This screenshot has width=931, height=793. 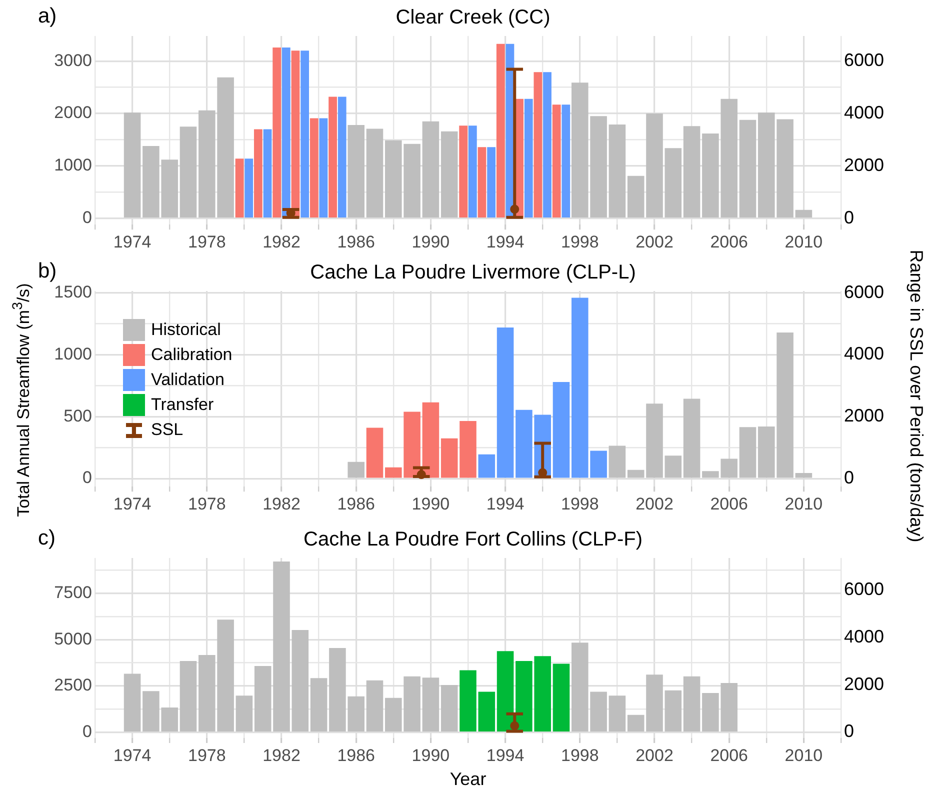 What do you see at coordinates (73, 592) in the screenshot?
I see `y-tick-label: 7500` at bounding box center [73, 592].